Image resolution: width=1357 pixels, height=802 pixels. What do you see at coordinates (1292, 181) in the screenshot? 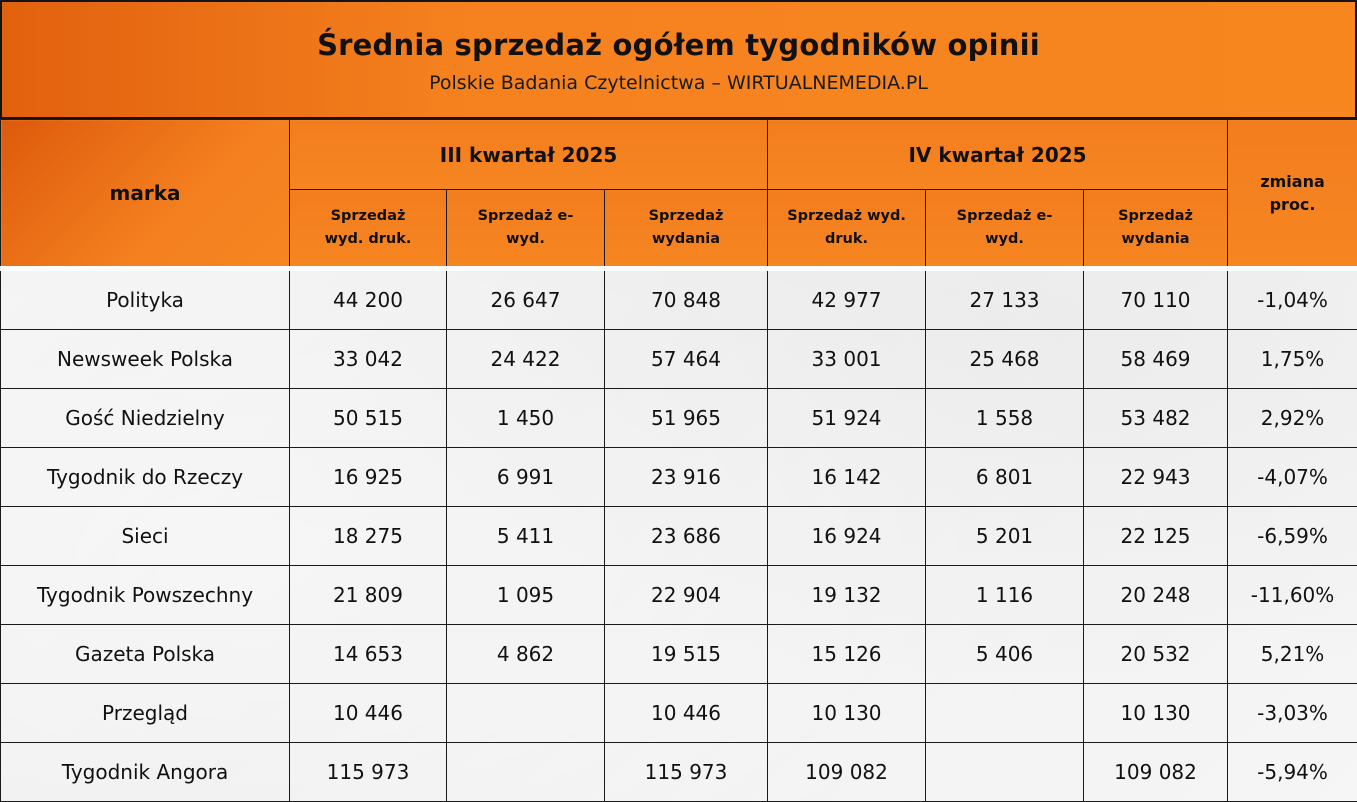
I see `change-header-line-1: zmiana` at bounding box center [1292, 181].